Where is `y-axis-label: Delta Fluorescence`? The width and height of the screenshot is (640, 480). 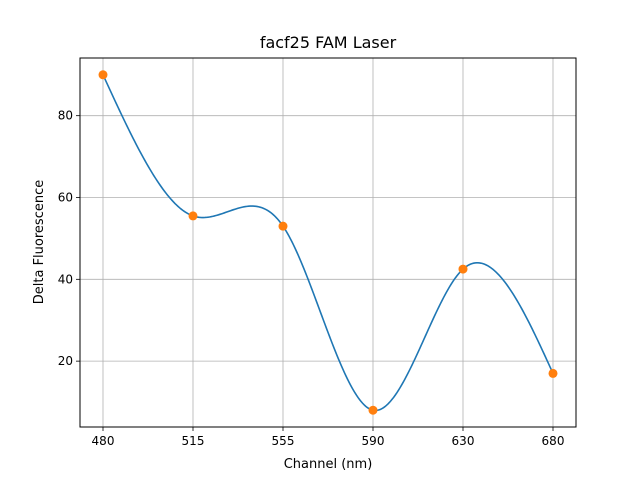 y-axis-label: Delta Fluorescence is located at coordinates (39, 242).